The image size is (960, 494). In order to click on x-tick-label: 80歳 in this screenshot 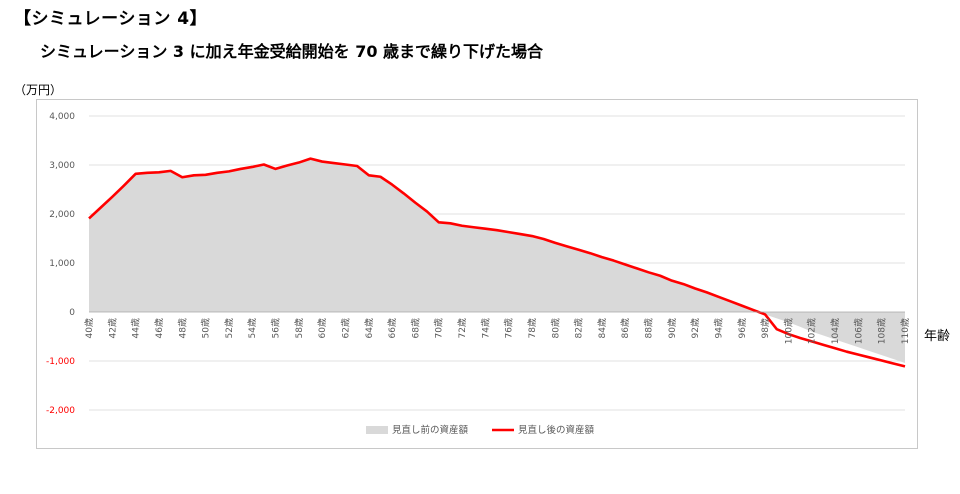, I will do `click(555, 328)`.